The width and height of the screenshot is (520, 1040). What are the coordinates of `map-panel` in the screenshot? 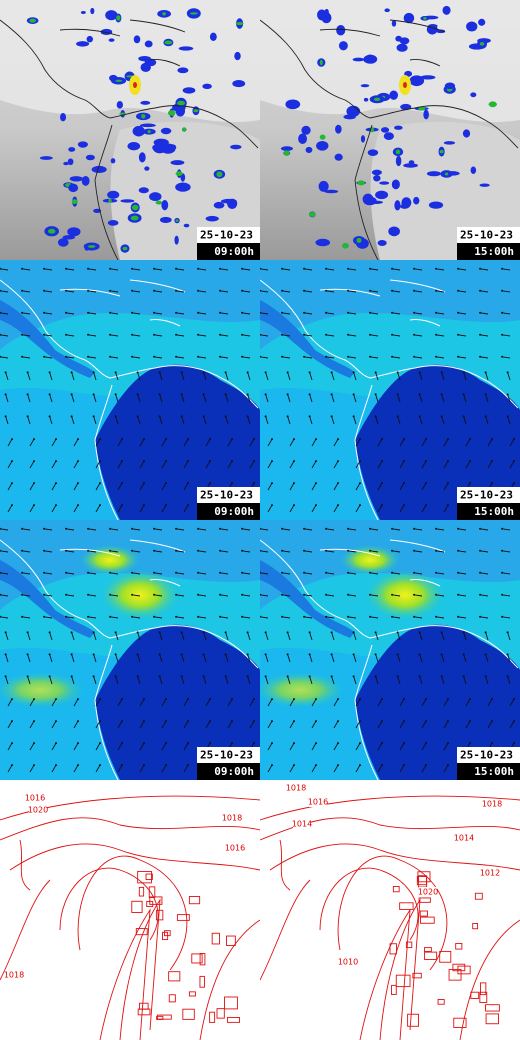 It's located at (130, 390).